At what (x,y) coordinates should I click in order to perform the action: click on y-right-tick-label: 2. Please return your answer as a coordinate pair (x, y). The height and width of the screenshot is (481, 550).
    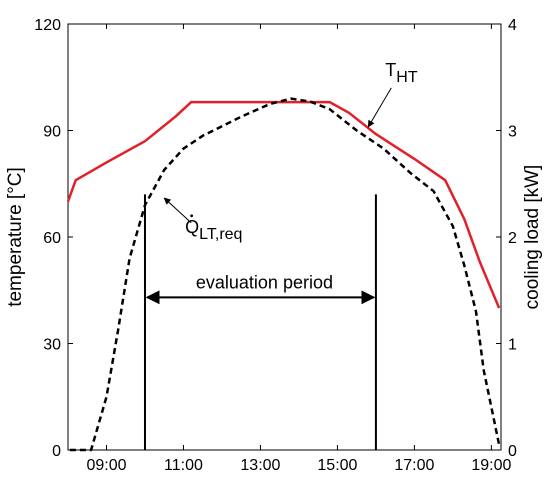
    Looking at the image, I should click on (512, 238).